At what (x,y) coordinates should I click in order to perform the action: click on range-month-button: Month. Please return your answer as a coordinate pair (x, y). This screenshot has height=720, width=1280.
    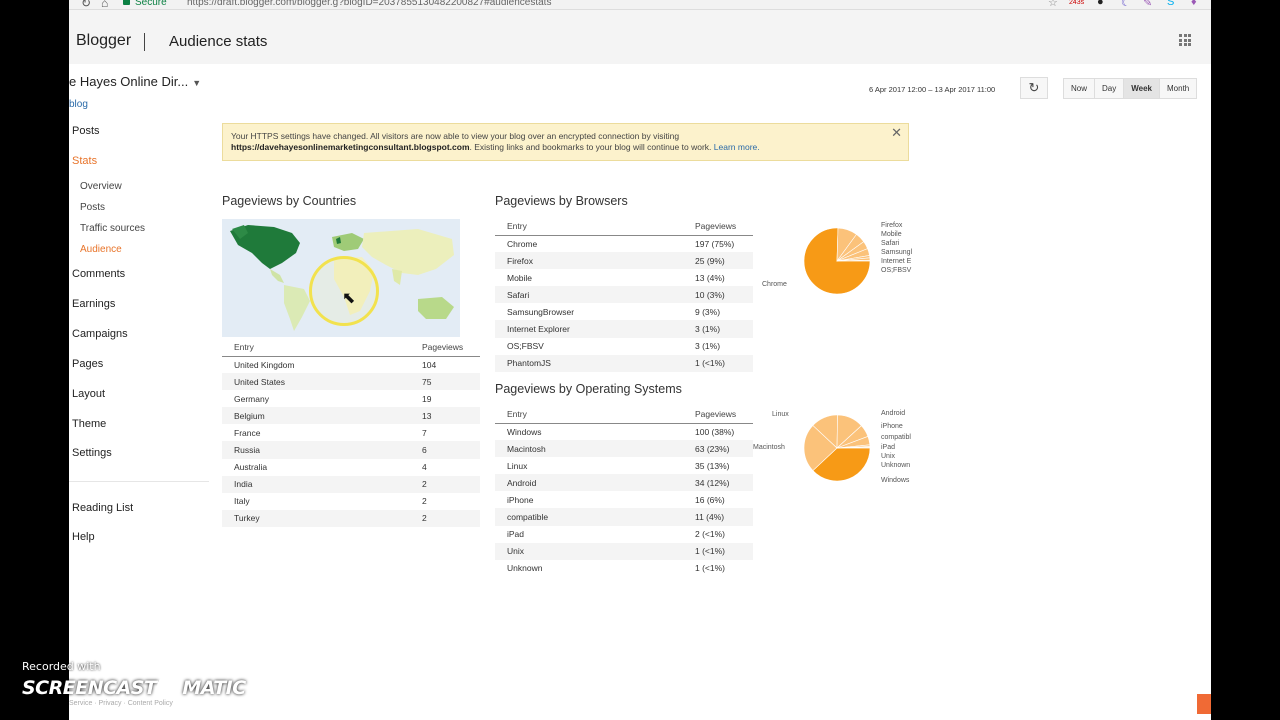
    Looking at the image, I should click on (1178, 88).